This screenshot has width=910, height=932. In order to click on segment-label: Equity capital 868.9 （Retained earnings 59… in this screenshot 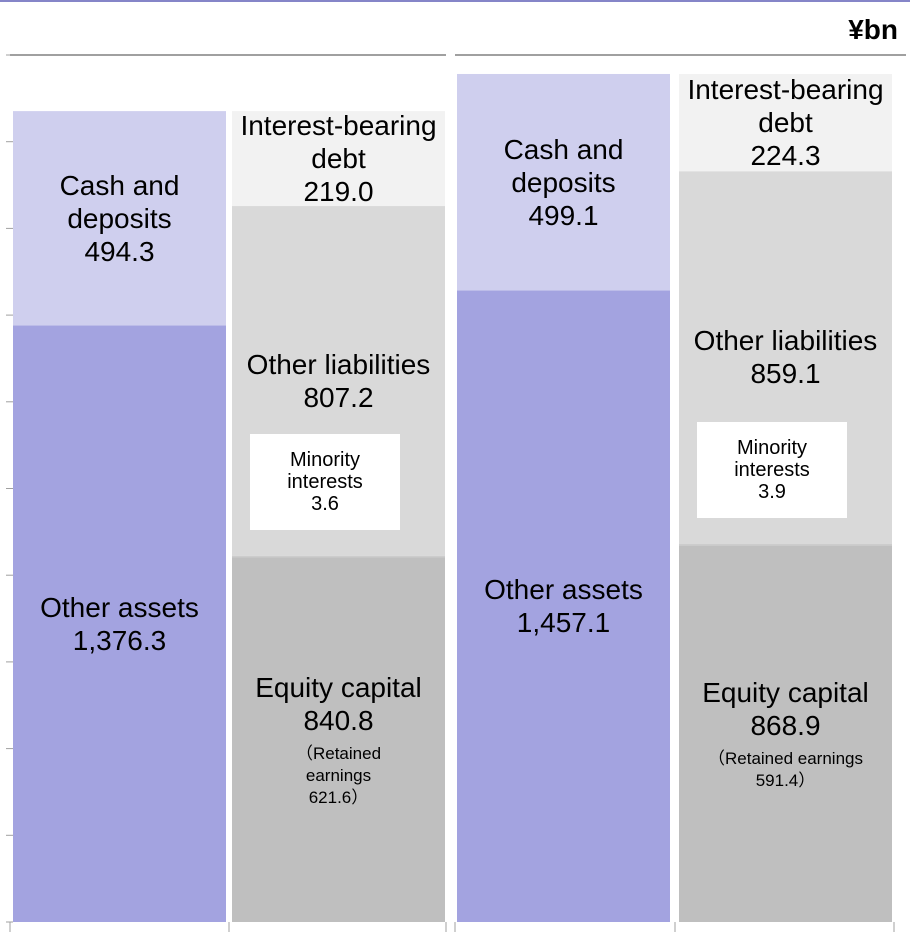, I will do `click(778, 733)`.